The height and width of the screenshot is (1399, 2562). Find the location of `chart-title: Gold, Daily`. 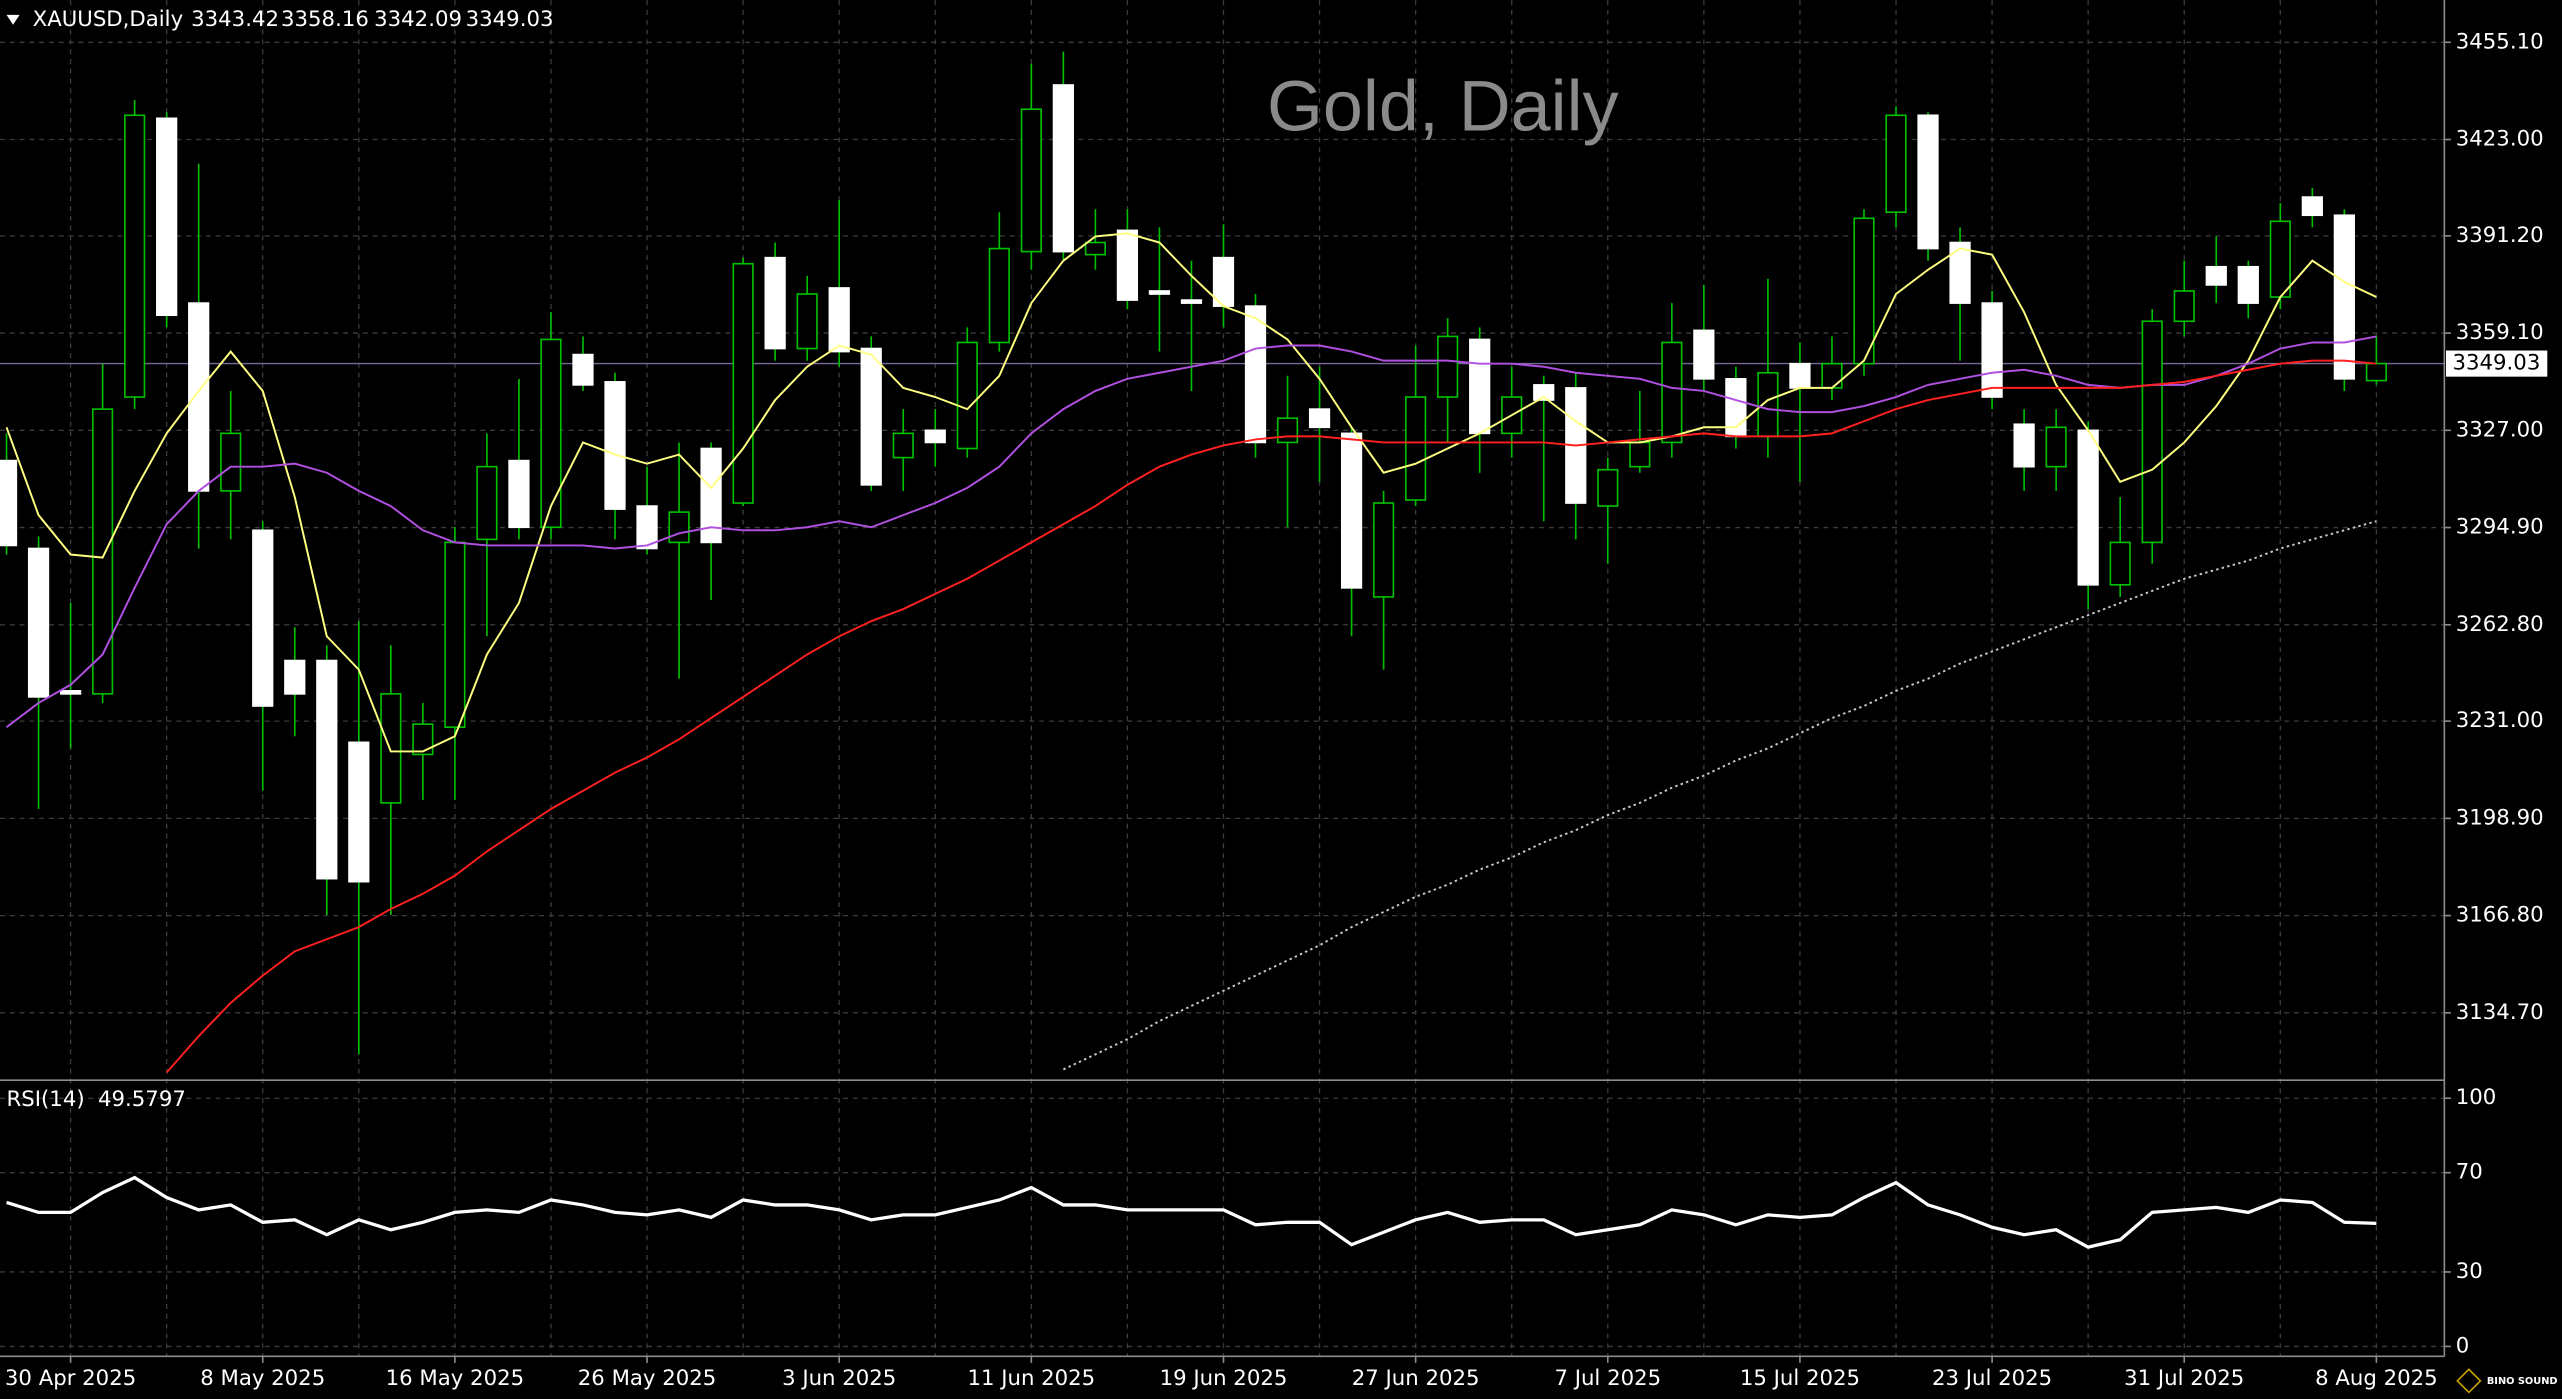

chart-title: Gold, Daily is located at coordinates (1443, 106).